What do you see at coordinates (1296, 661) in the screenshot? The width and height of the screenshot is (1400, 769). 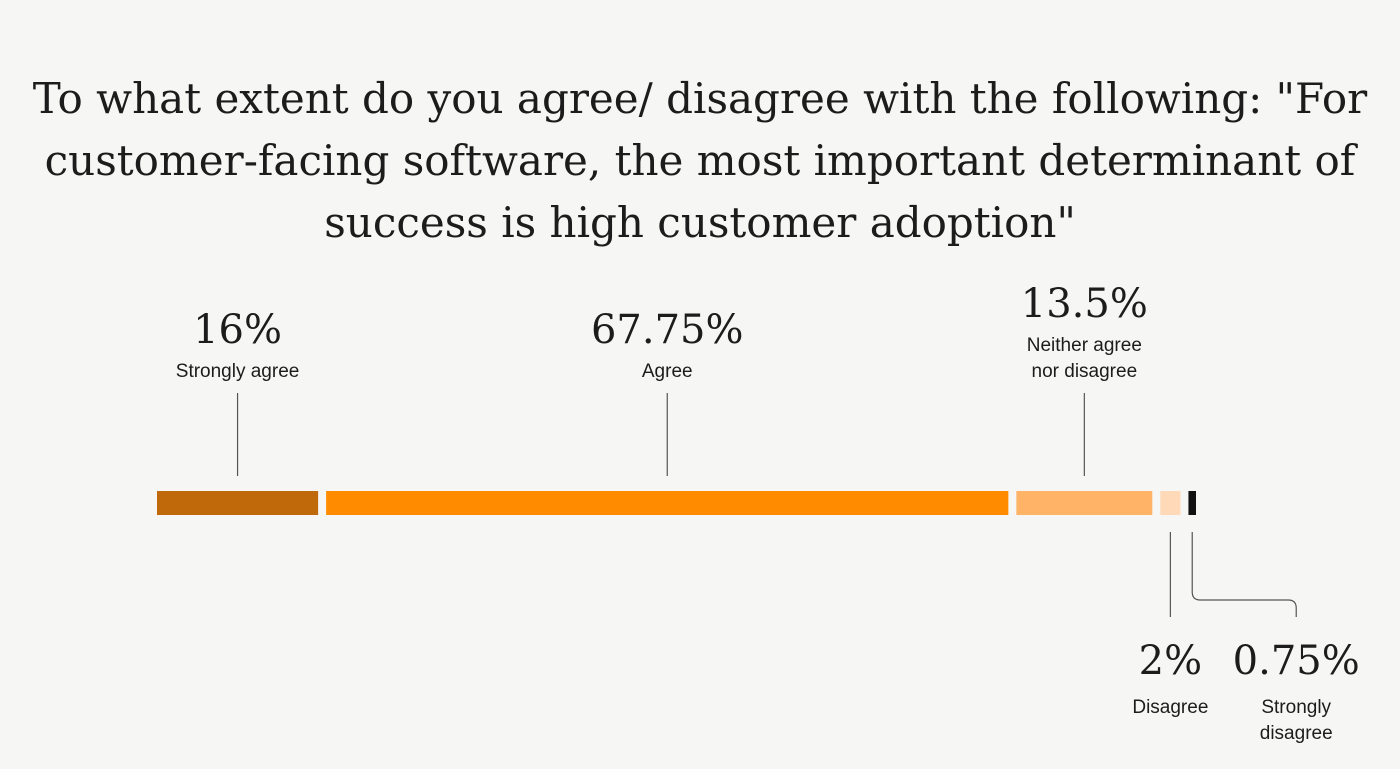 I see `value-label: 0.75%` at bounding box center [1296, 661].